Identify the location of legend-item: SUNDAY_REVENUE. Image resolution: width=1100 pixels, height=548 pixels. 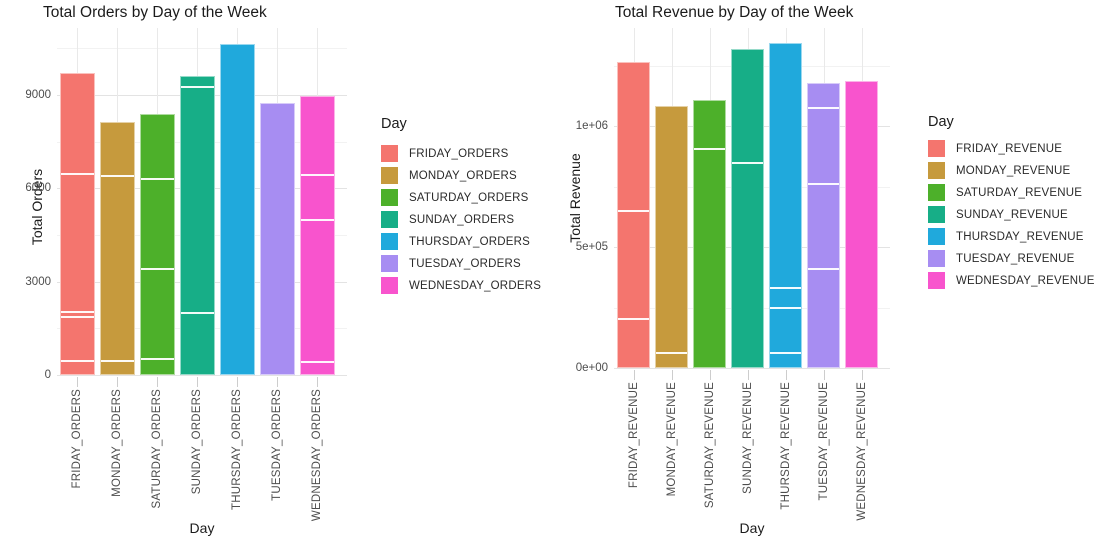
(998, 214).